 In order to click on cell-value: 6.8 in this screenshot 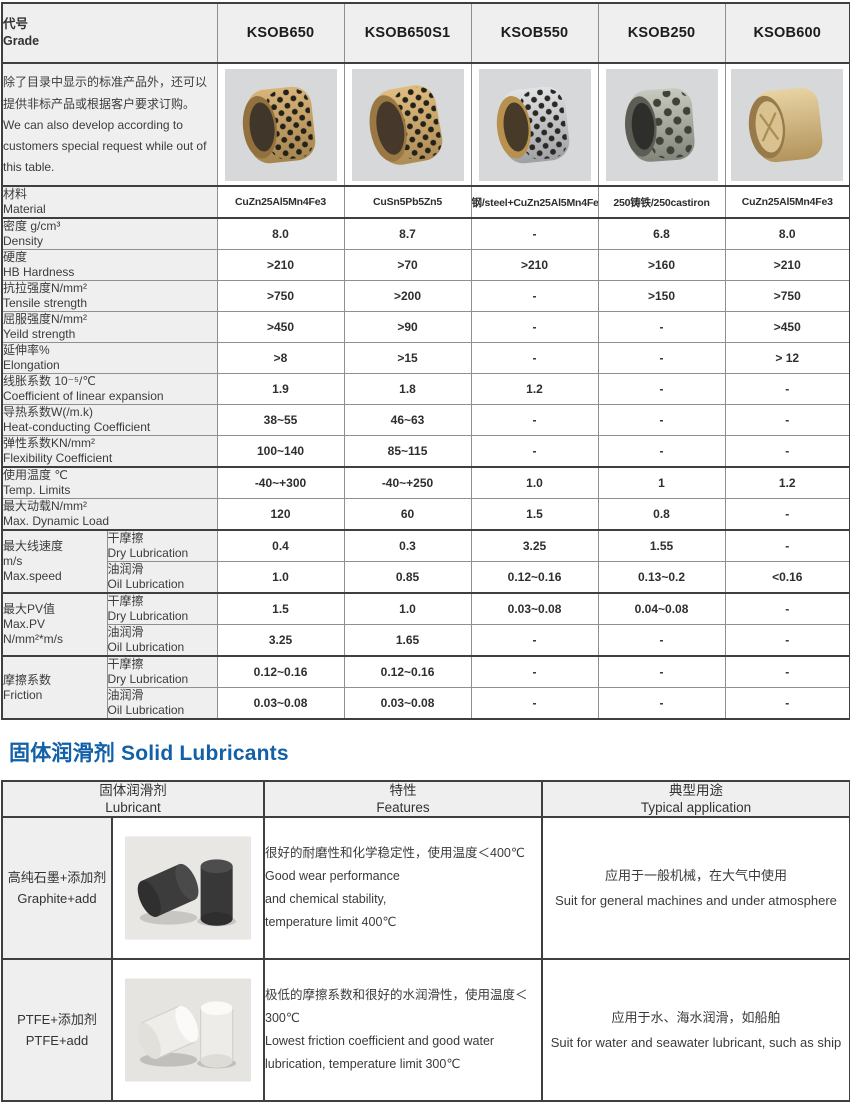, I will do `click(661, 233)`.